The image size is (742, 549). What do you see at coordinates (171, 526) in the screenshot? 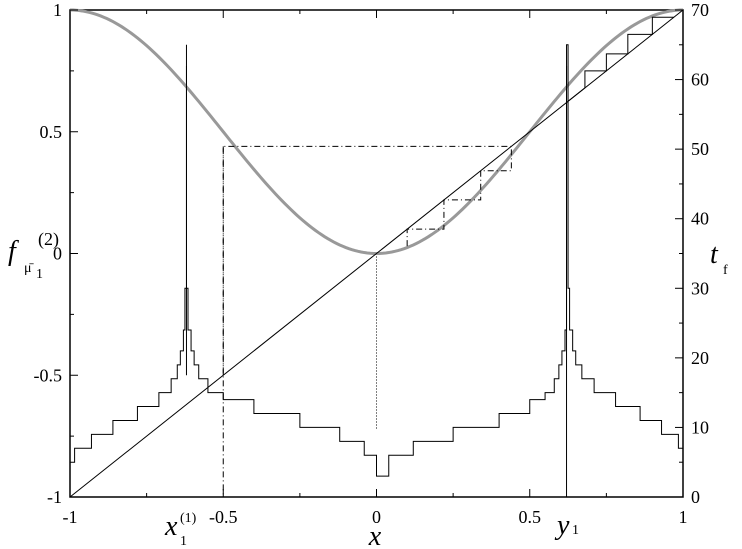
I see `svg-text: x` at bounding box center [171, 526].